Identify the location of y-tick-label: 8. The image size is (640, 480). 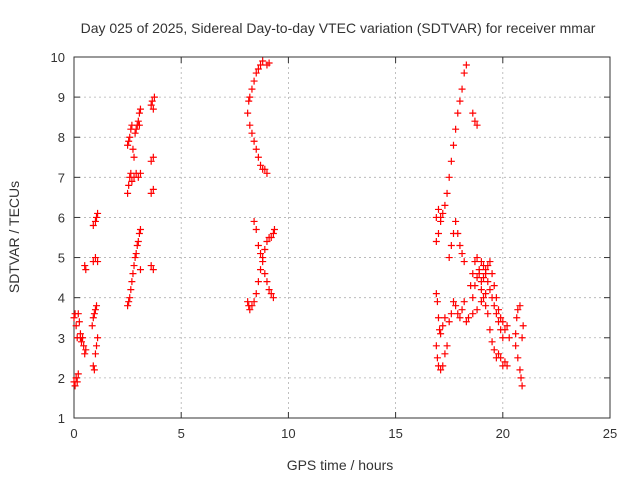
(61, 137).